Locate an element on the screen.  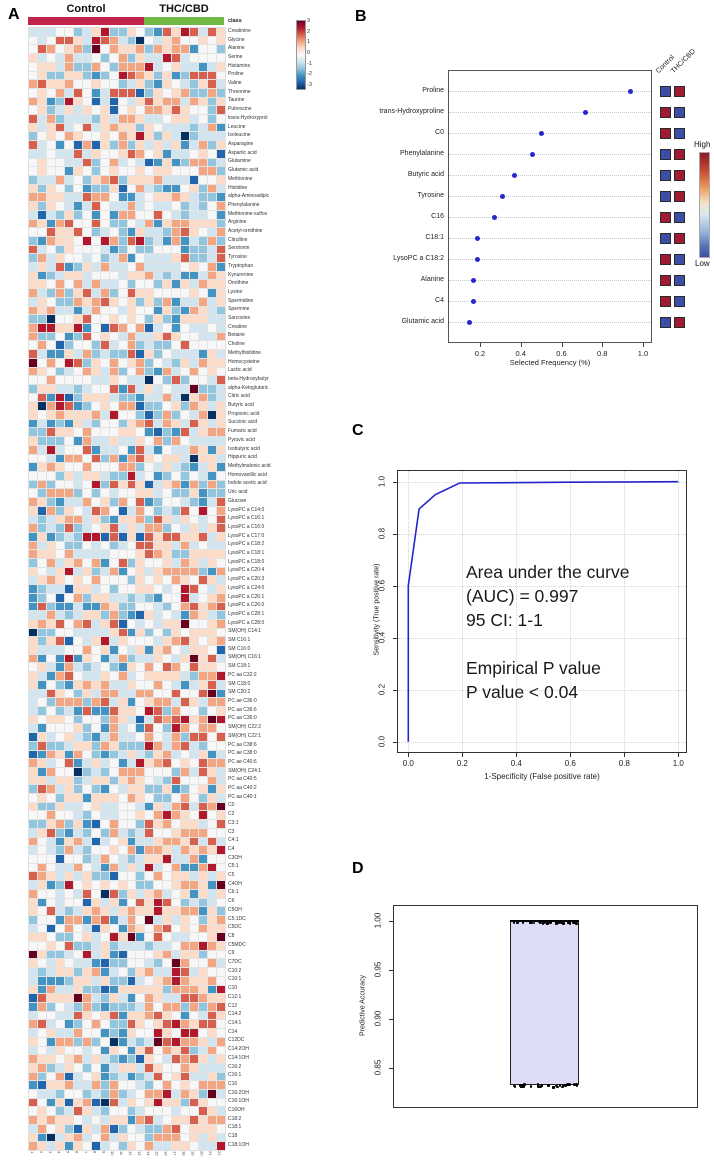
dotplot-gridline is located at coordinates (550, 91).